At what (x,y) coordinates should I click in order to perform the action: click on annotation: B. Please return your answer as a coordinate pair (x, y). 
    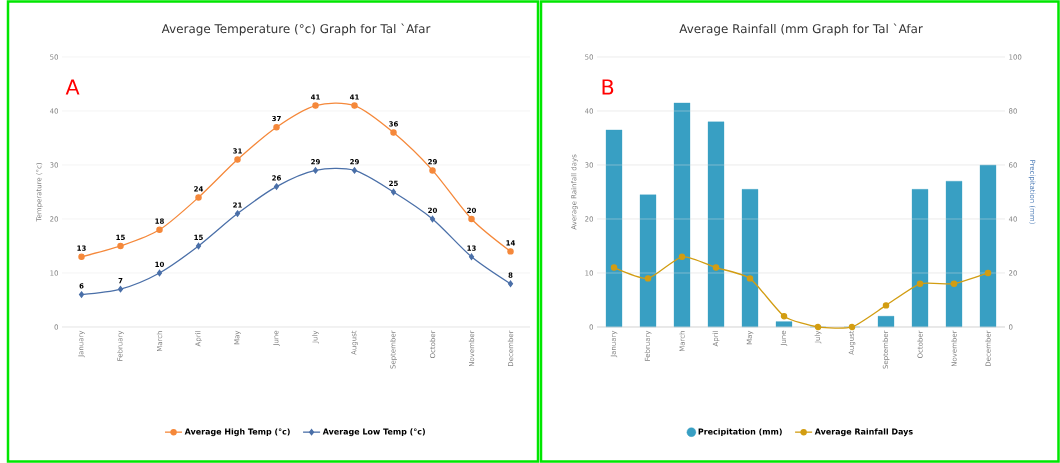
    Looking at the image, I should click on (608, 87).